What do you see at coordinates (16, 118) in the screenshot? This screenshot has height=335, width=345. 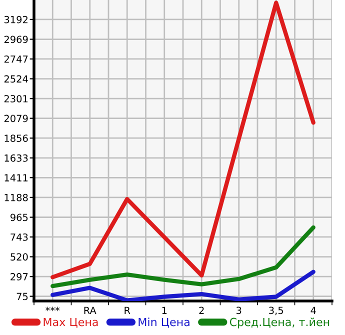 I see `y-tick-label: 2079` at bounding box center [16, 118].